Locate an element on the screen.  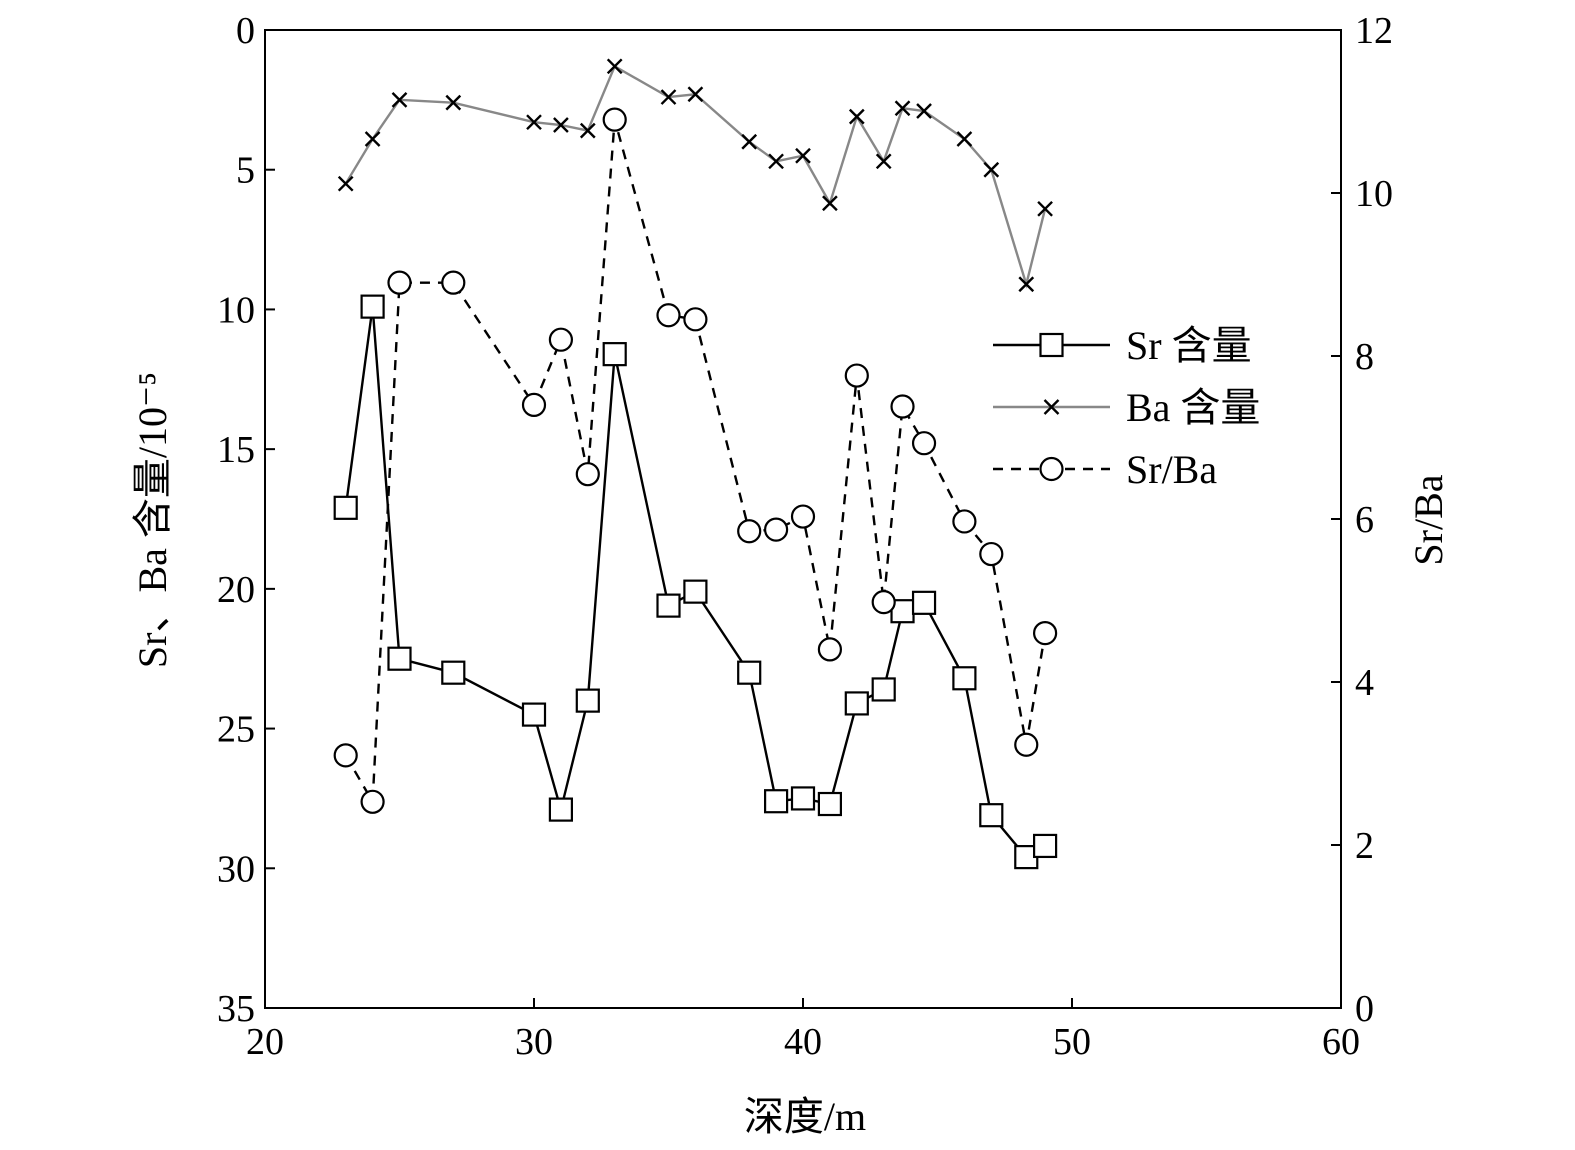
y-left-tick-label: 20 is located at coordinates (236, 590).